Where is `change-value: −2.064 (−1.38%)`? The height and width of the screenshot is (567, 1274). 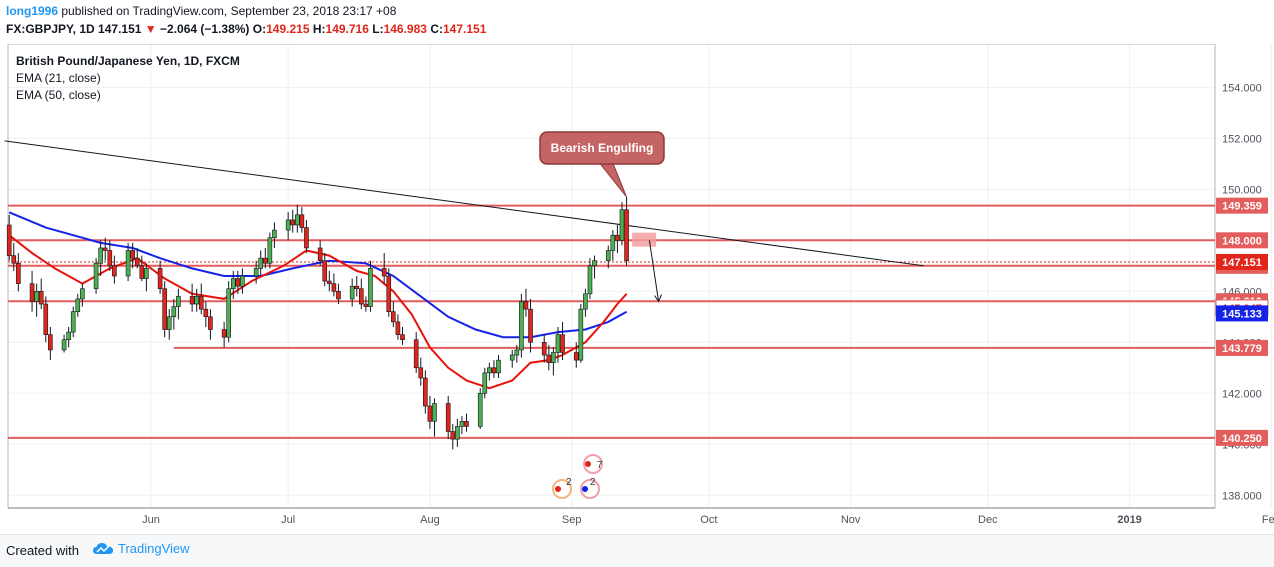
change-value: −2.064 (−1.38%) is located at coordinates (205, 29).